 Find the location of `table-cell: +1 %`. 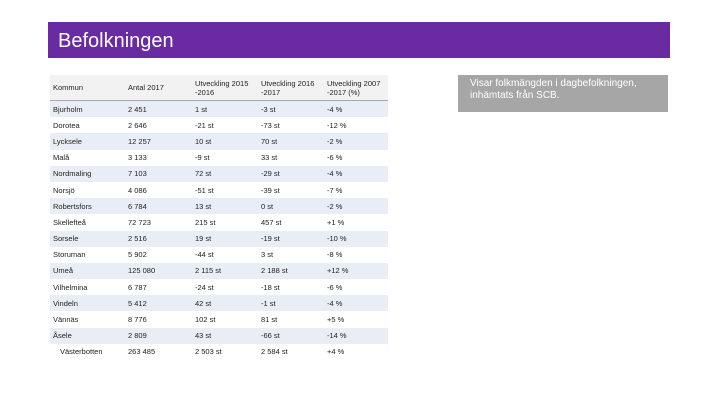

table-cell: +1 % is located at coordinates (336, 222).